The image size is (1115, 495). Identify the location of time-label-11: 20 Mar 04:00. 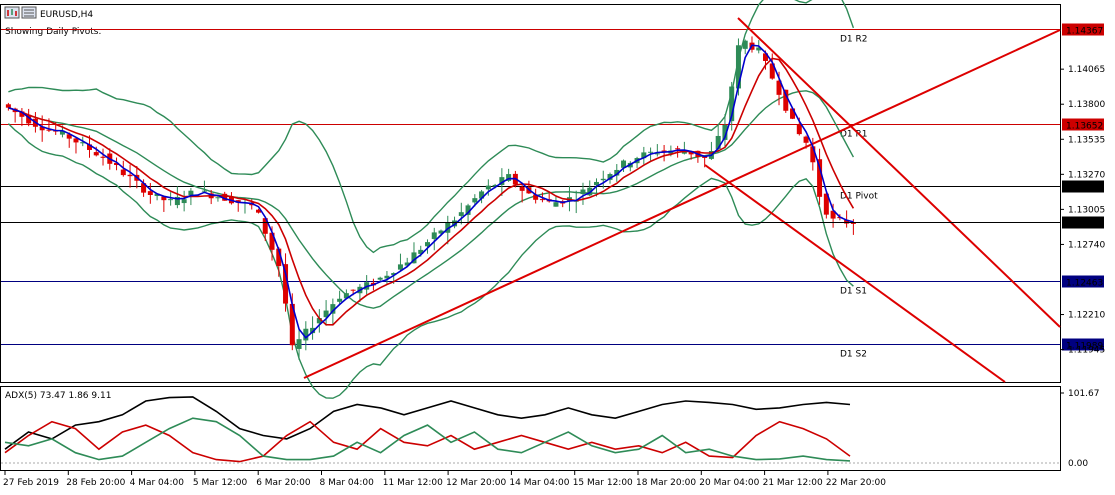
(729, 483).